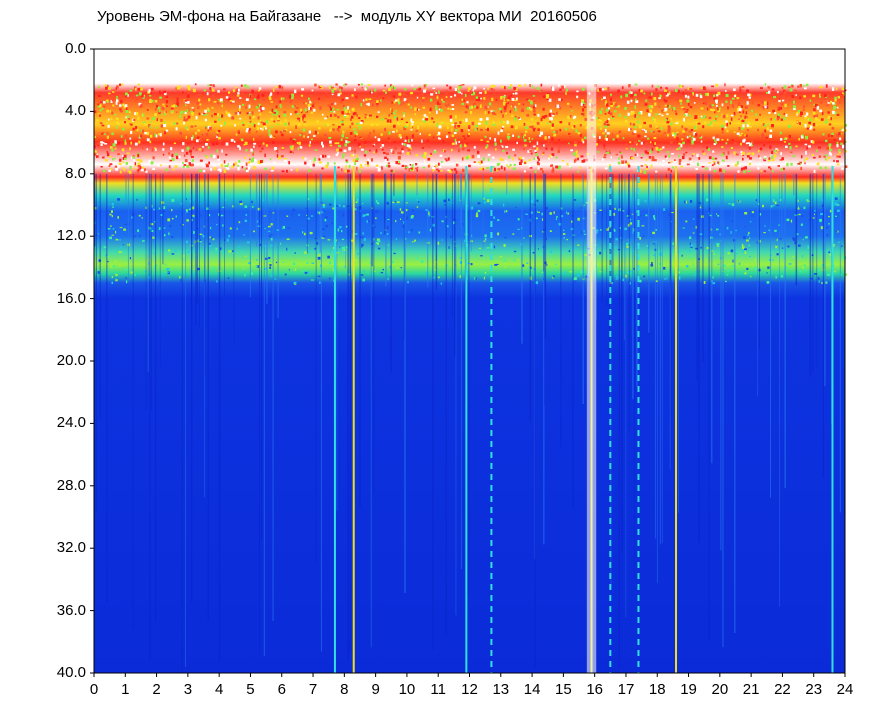 The height and width of the screenshot is (720, 876). Describe the element at coordinates (720, 689) in the screenshot. I see `x-tick-label: 20` at that location.